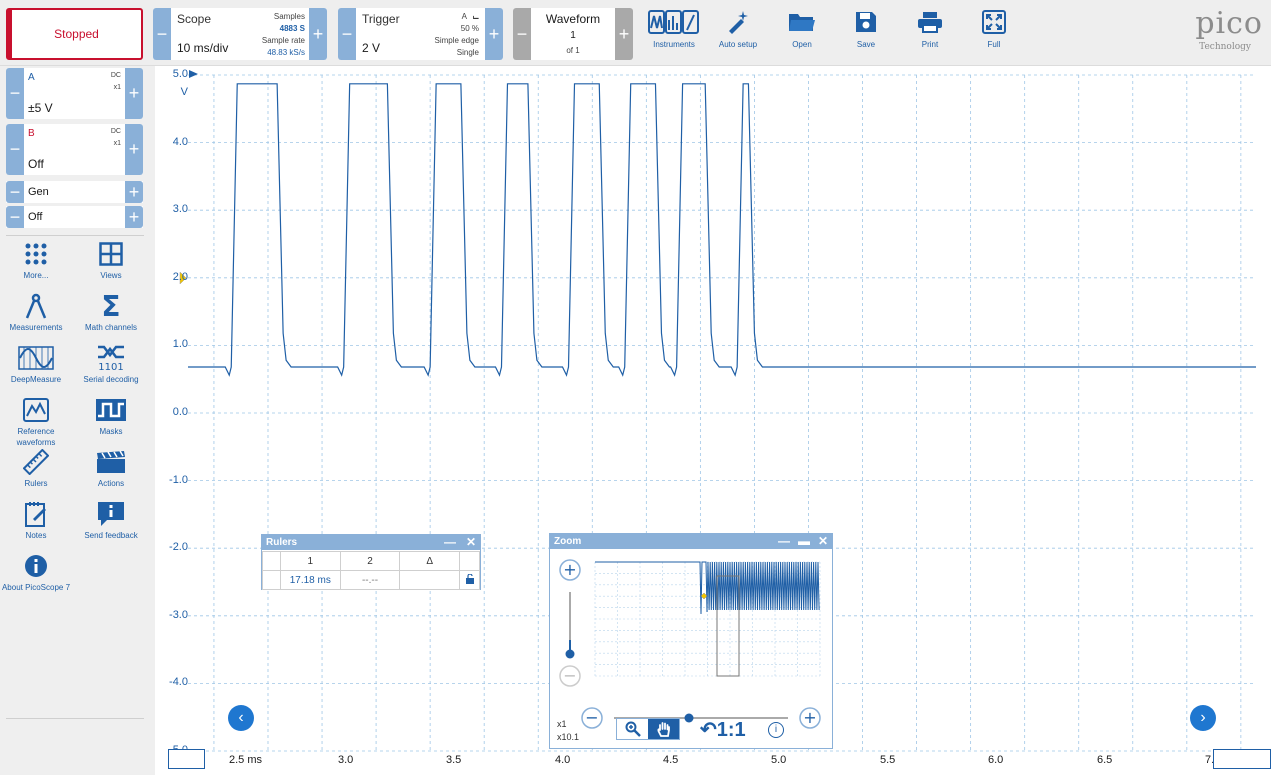 This screenshot has width=1271, height=775. What do you see at coordinates (930, 44) in the screenshot?
I see `print-label: Print` at bounding box center [930, 44].